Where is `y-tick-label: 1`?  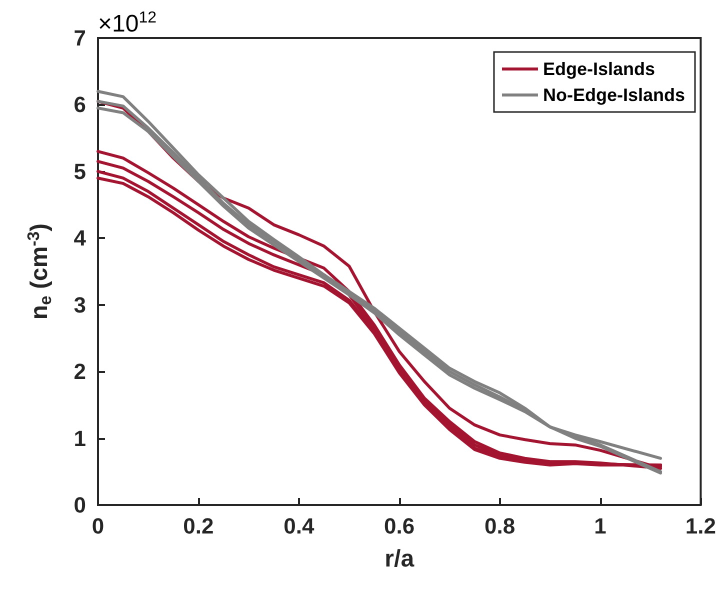
y-tick-label: 1 is located at coordinates (80, 438).